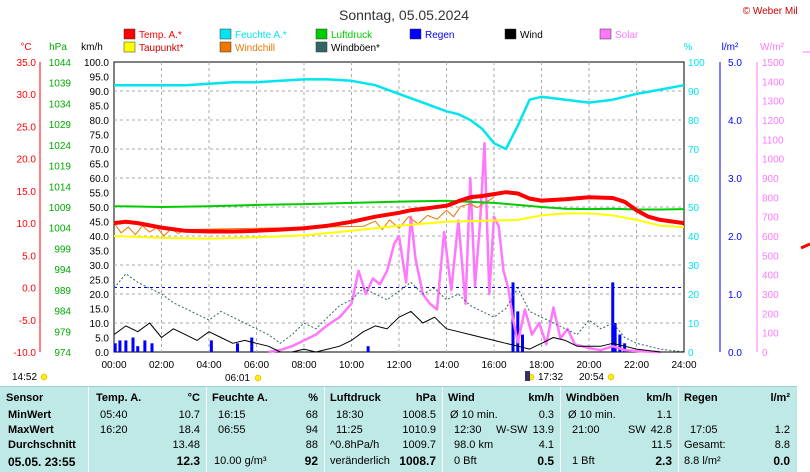 This screenshot has width=810, height=472. What do you see at coordinates (541, 398) in the screenshot?
I see `hdr-wind-unit: km/h` at bounding box center [541, 398].